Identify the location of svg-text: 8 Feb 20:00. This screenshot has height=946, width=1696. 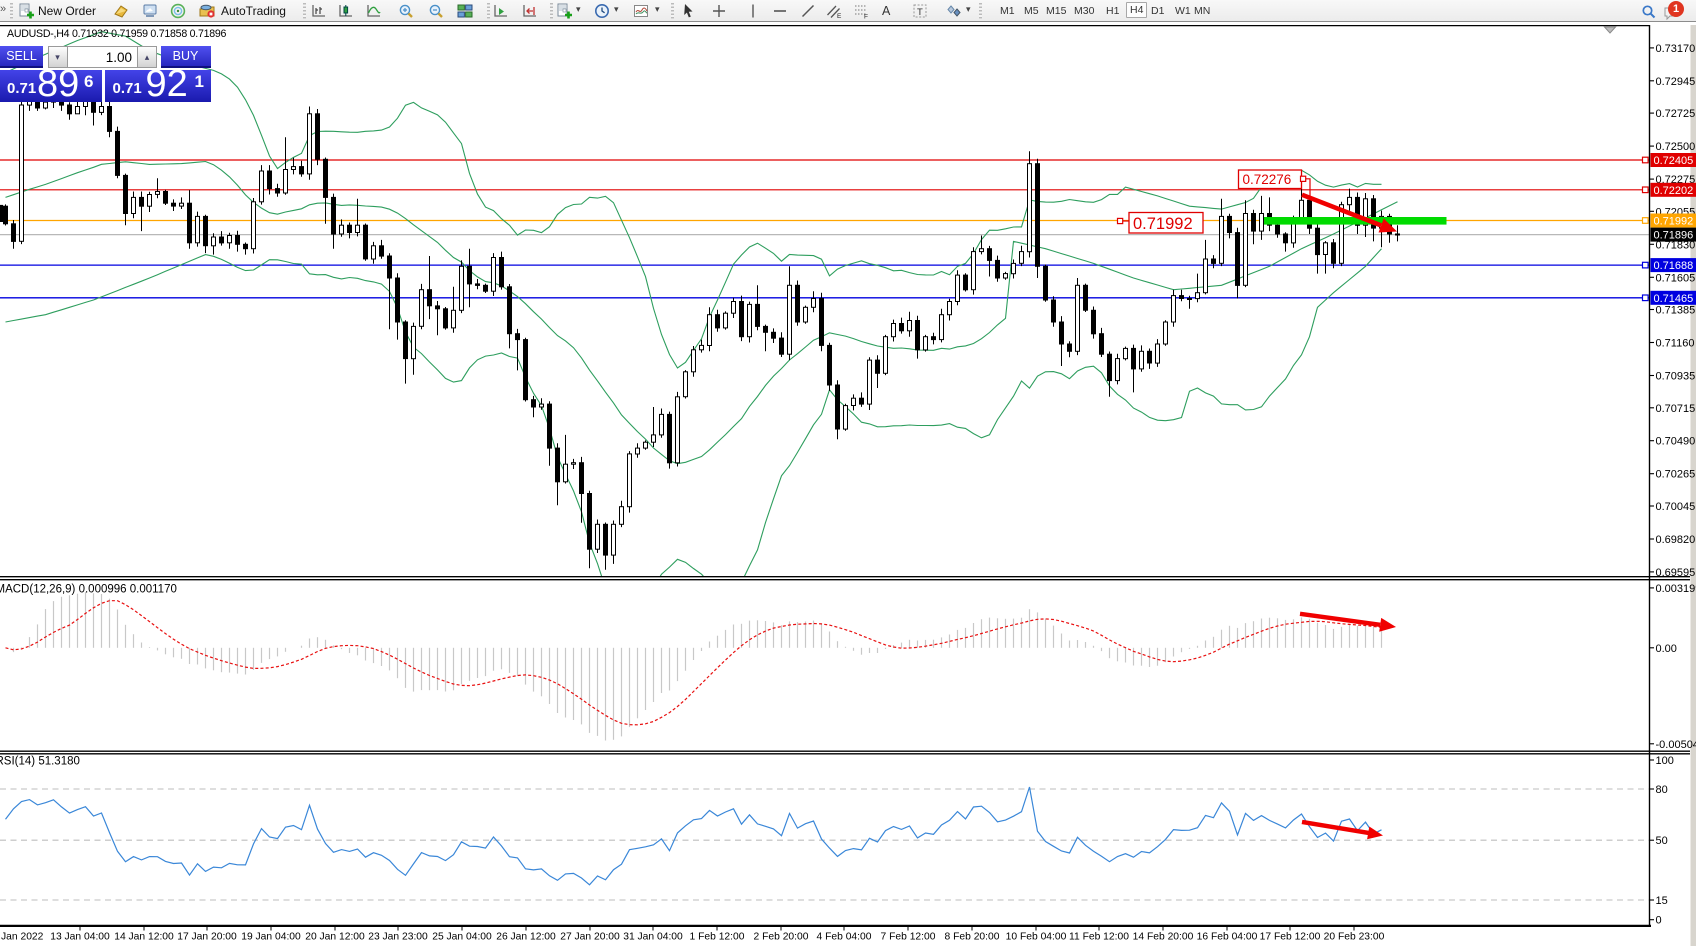
(972, 937).